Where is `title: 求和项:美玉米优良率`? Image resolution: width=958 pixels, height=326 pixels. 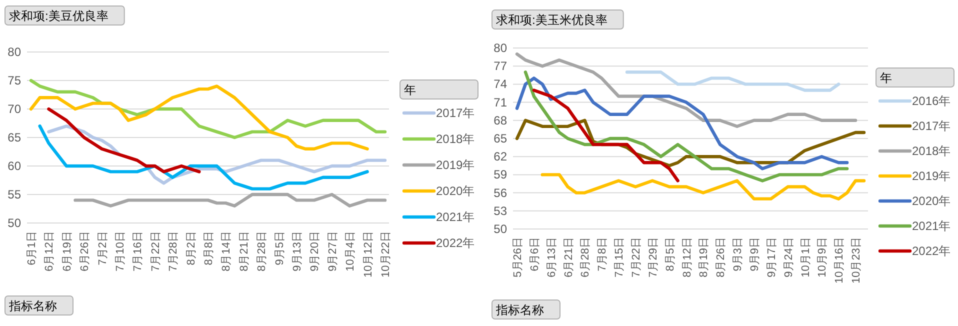 title: 求和项:美玉米优良率 is located at coordinates (552, 20).